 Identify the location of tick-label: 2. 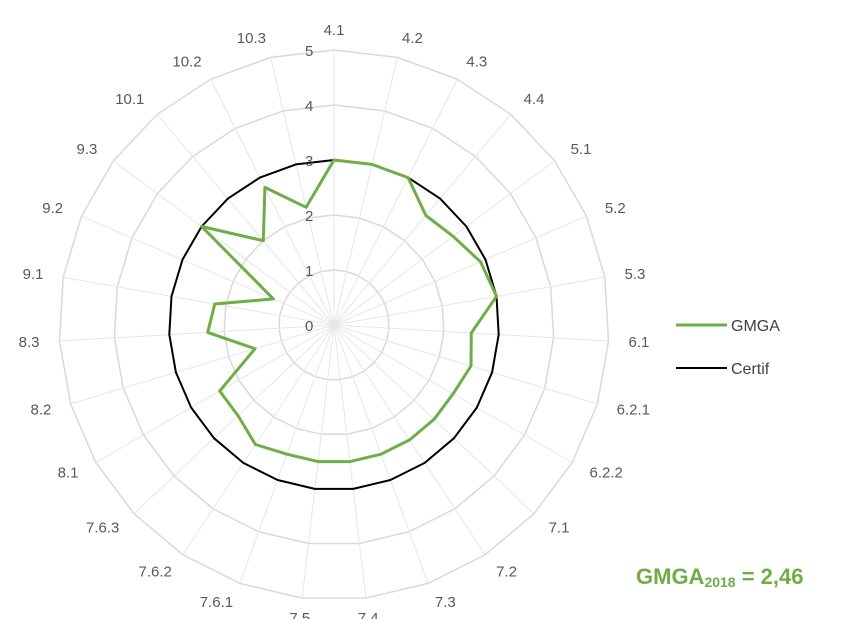
(309, 216).